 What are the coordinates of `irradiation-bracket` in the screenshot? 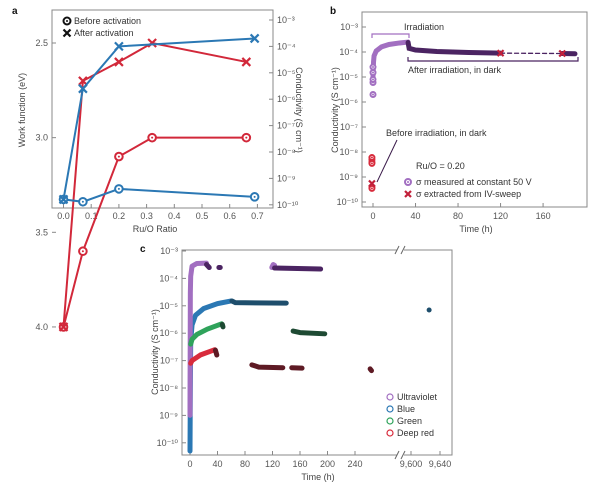 It's located at (390, 35).